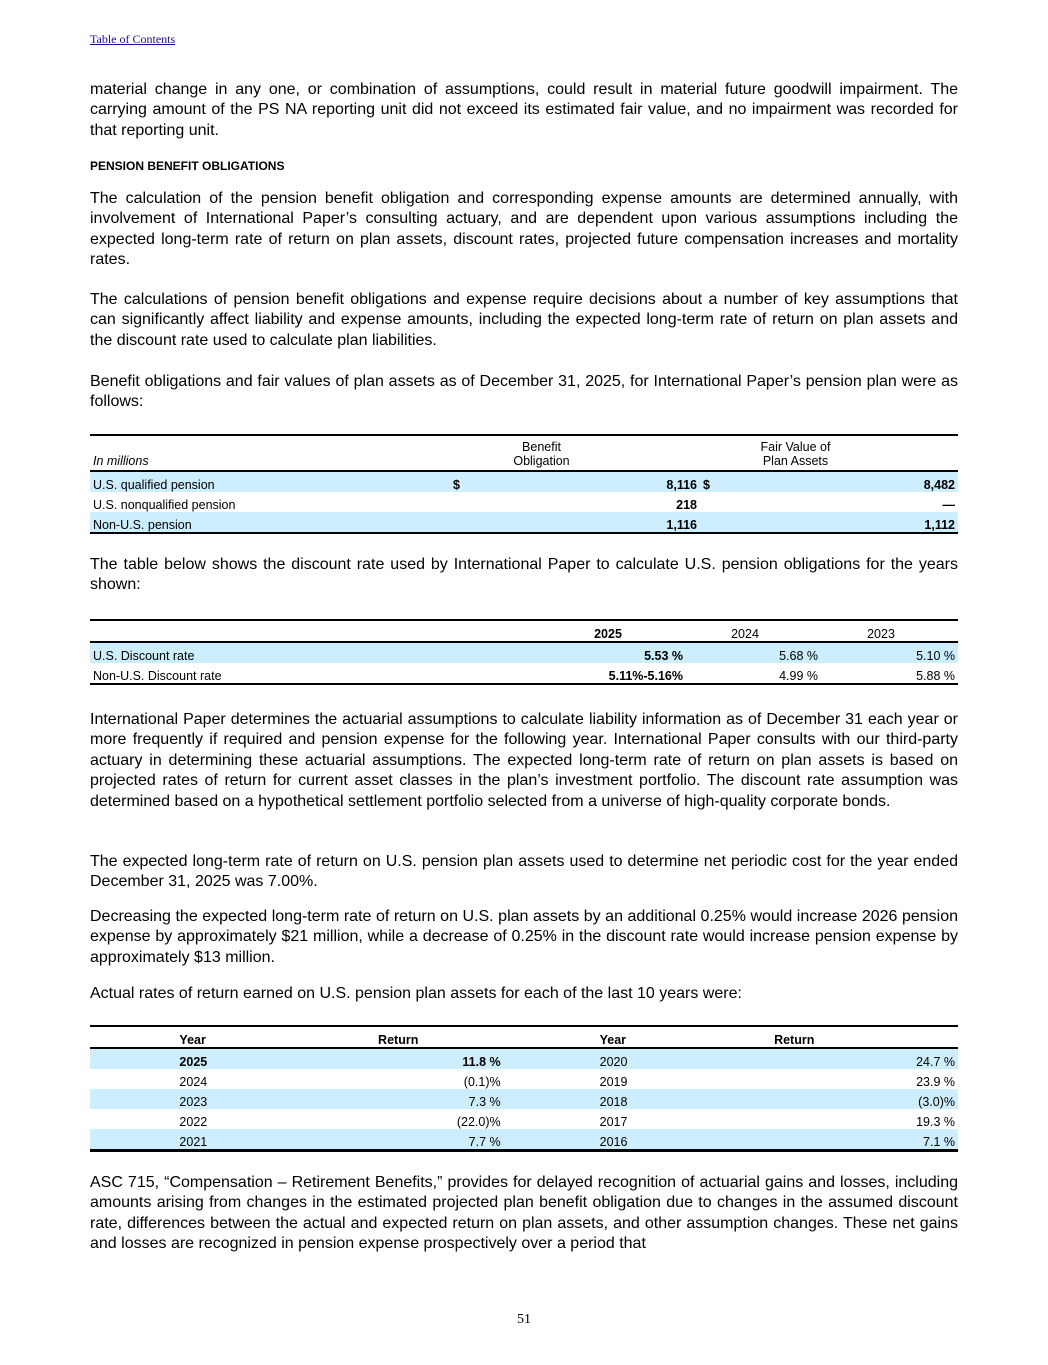 This screenshot has height=1365, width=1048. Describe the element at coordinates (590, 453) in the screenshot. I see `col-header-benefit-obligation: Benefit Obligation` at that location.